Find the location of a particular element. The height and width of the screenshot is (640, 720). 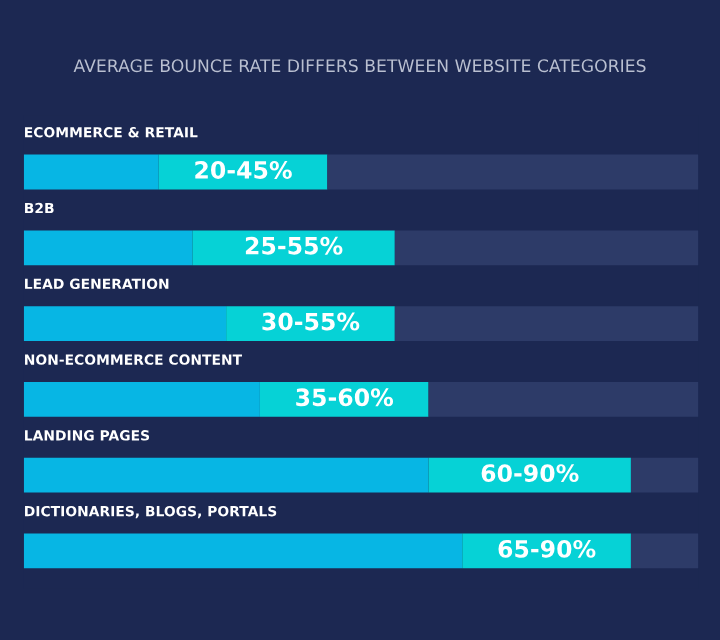

annotation: 20-45% is located at coordinates (243, 170).